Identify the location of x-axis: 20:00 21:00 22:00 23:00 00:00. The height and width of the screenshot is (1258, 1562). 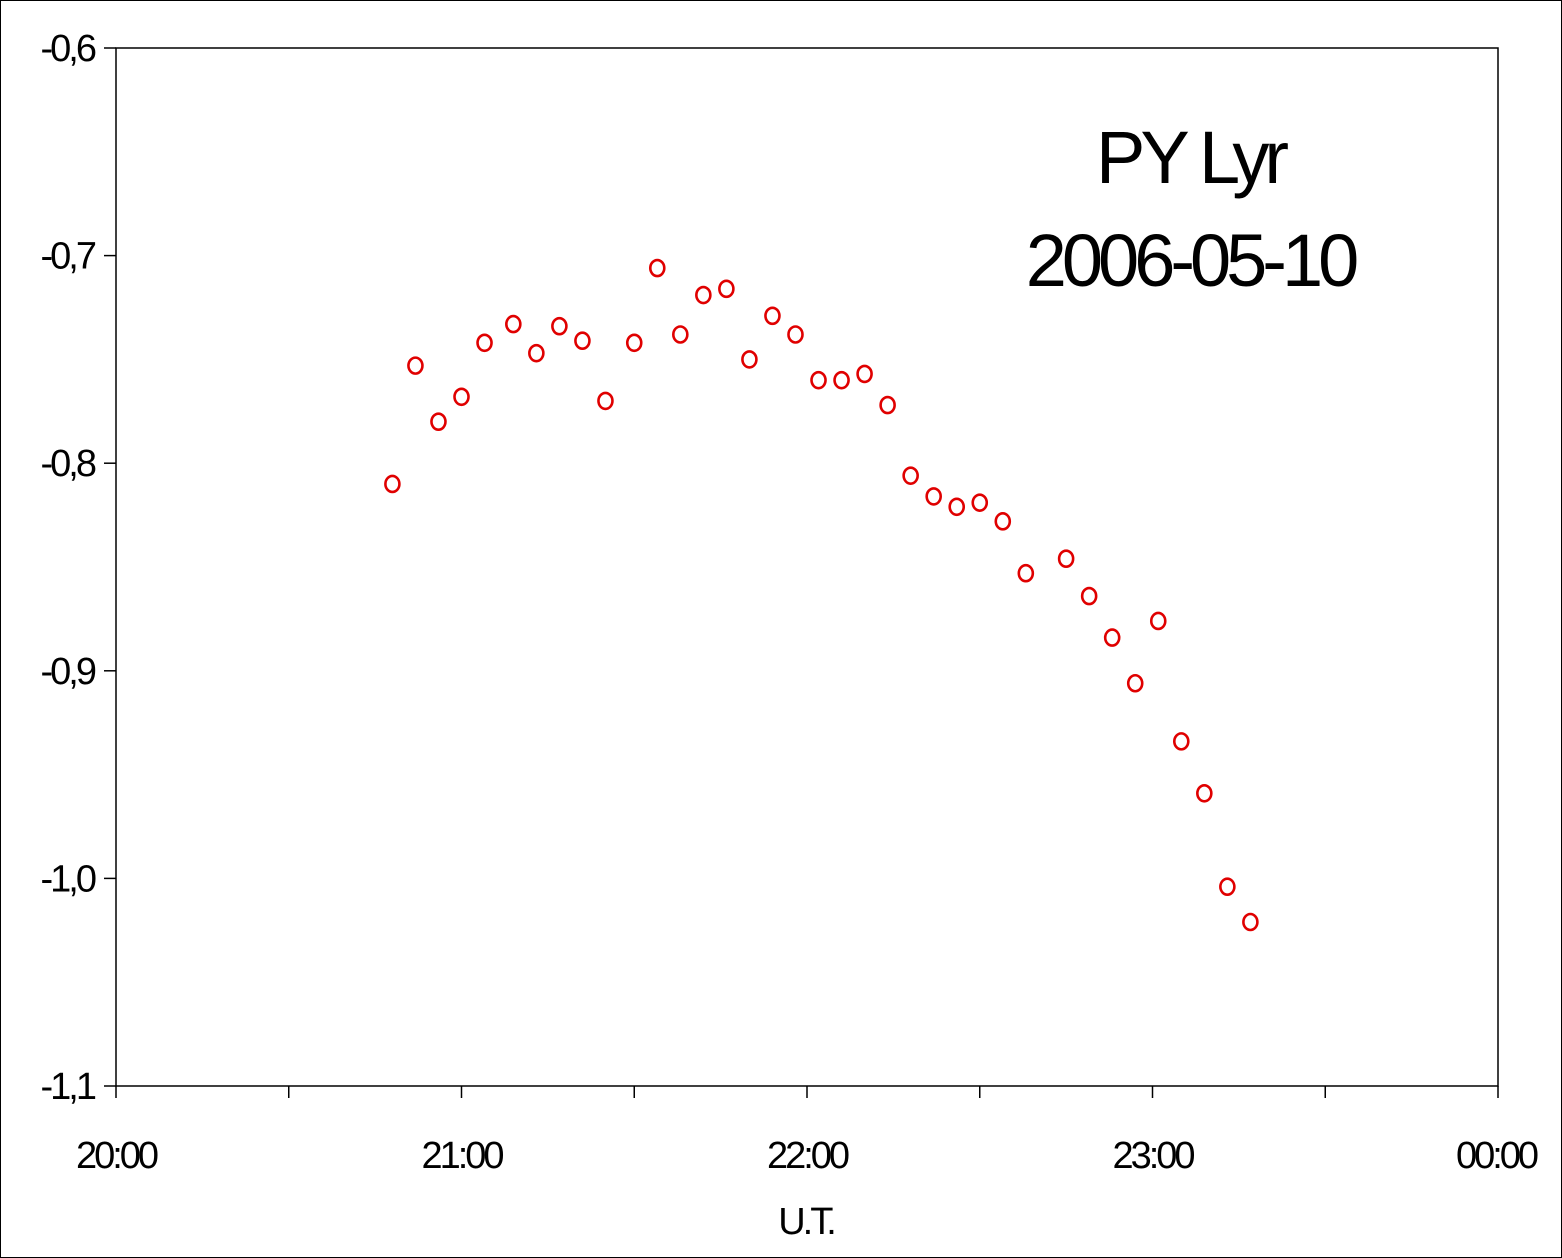
(808, 1131).